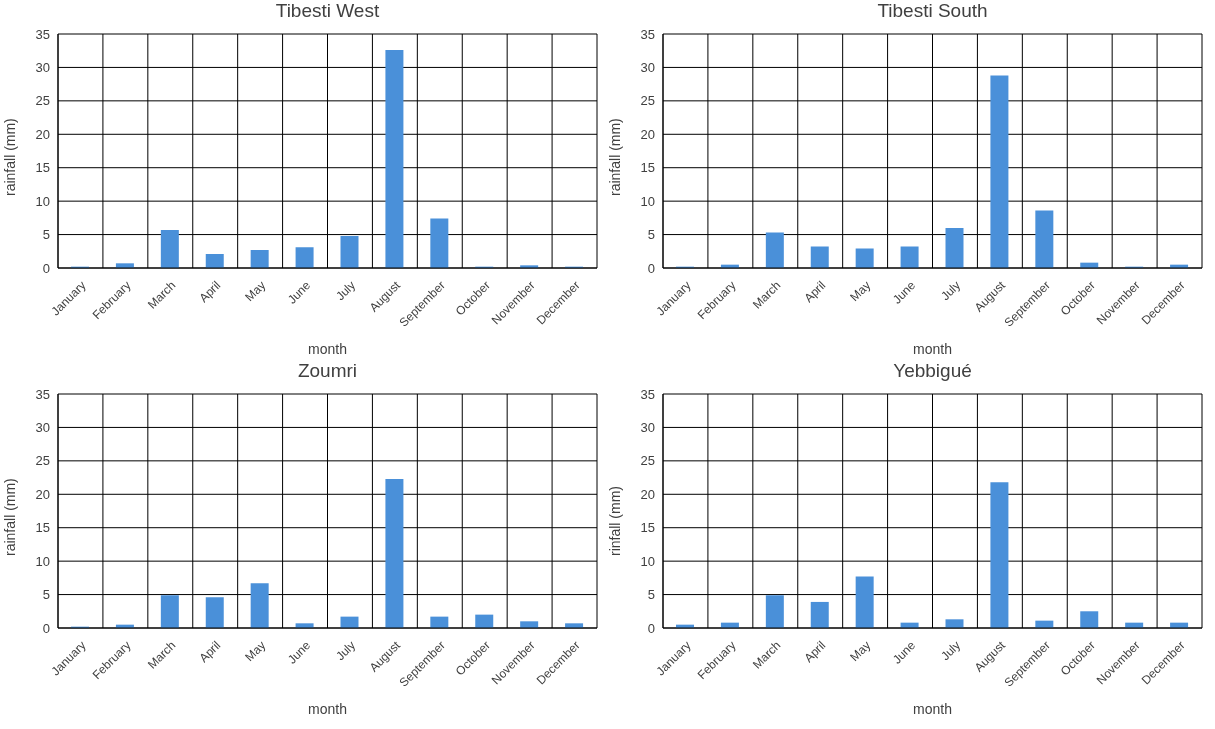 The image size is (1215, 729). What do you see at coordinates (932, 371) in the screenshot?
I see `chart-title: Yebbigué` at bounding box center [932, 371].